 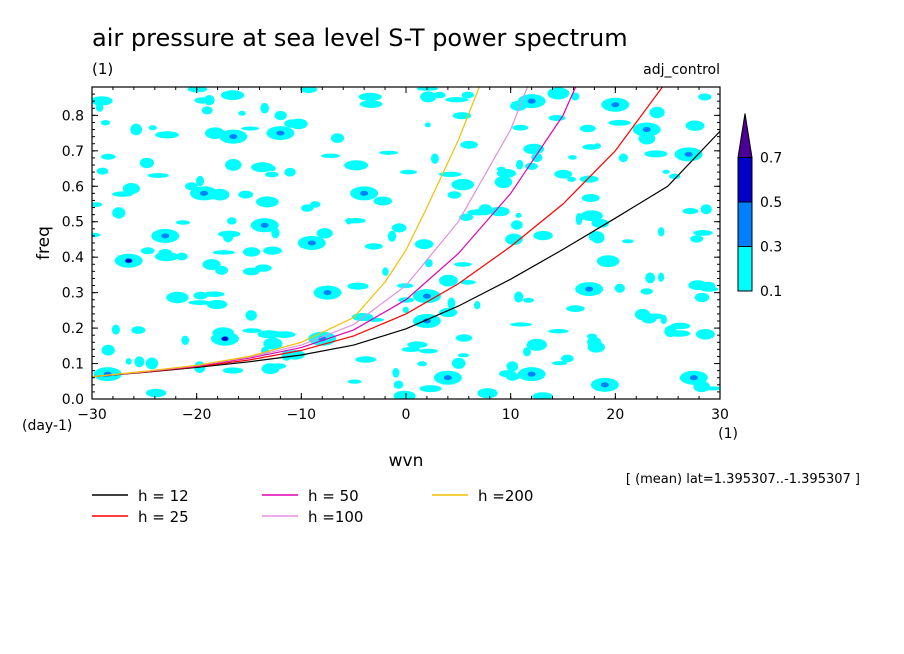 What do you see at coordinates (745, 135) in the screenshot?
I see `colorbar-overflow` at bounding box center [745, 135].